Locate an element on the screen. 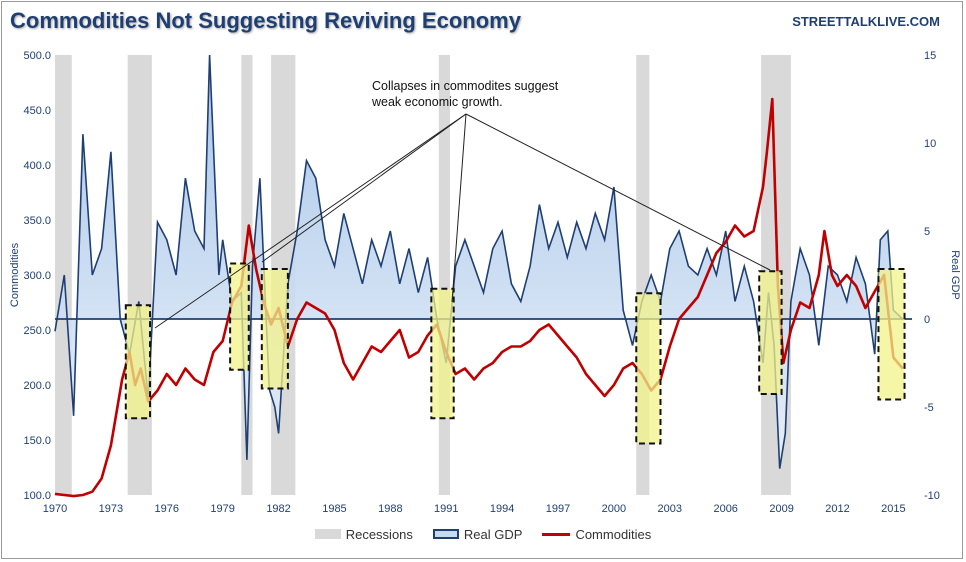 The height and width of the screenshot is (562, 966). legend-item-commodities: Commodities is located at coordinates (596, 534).